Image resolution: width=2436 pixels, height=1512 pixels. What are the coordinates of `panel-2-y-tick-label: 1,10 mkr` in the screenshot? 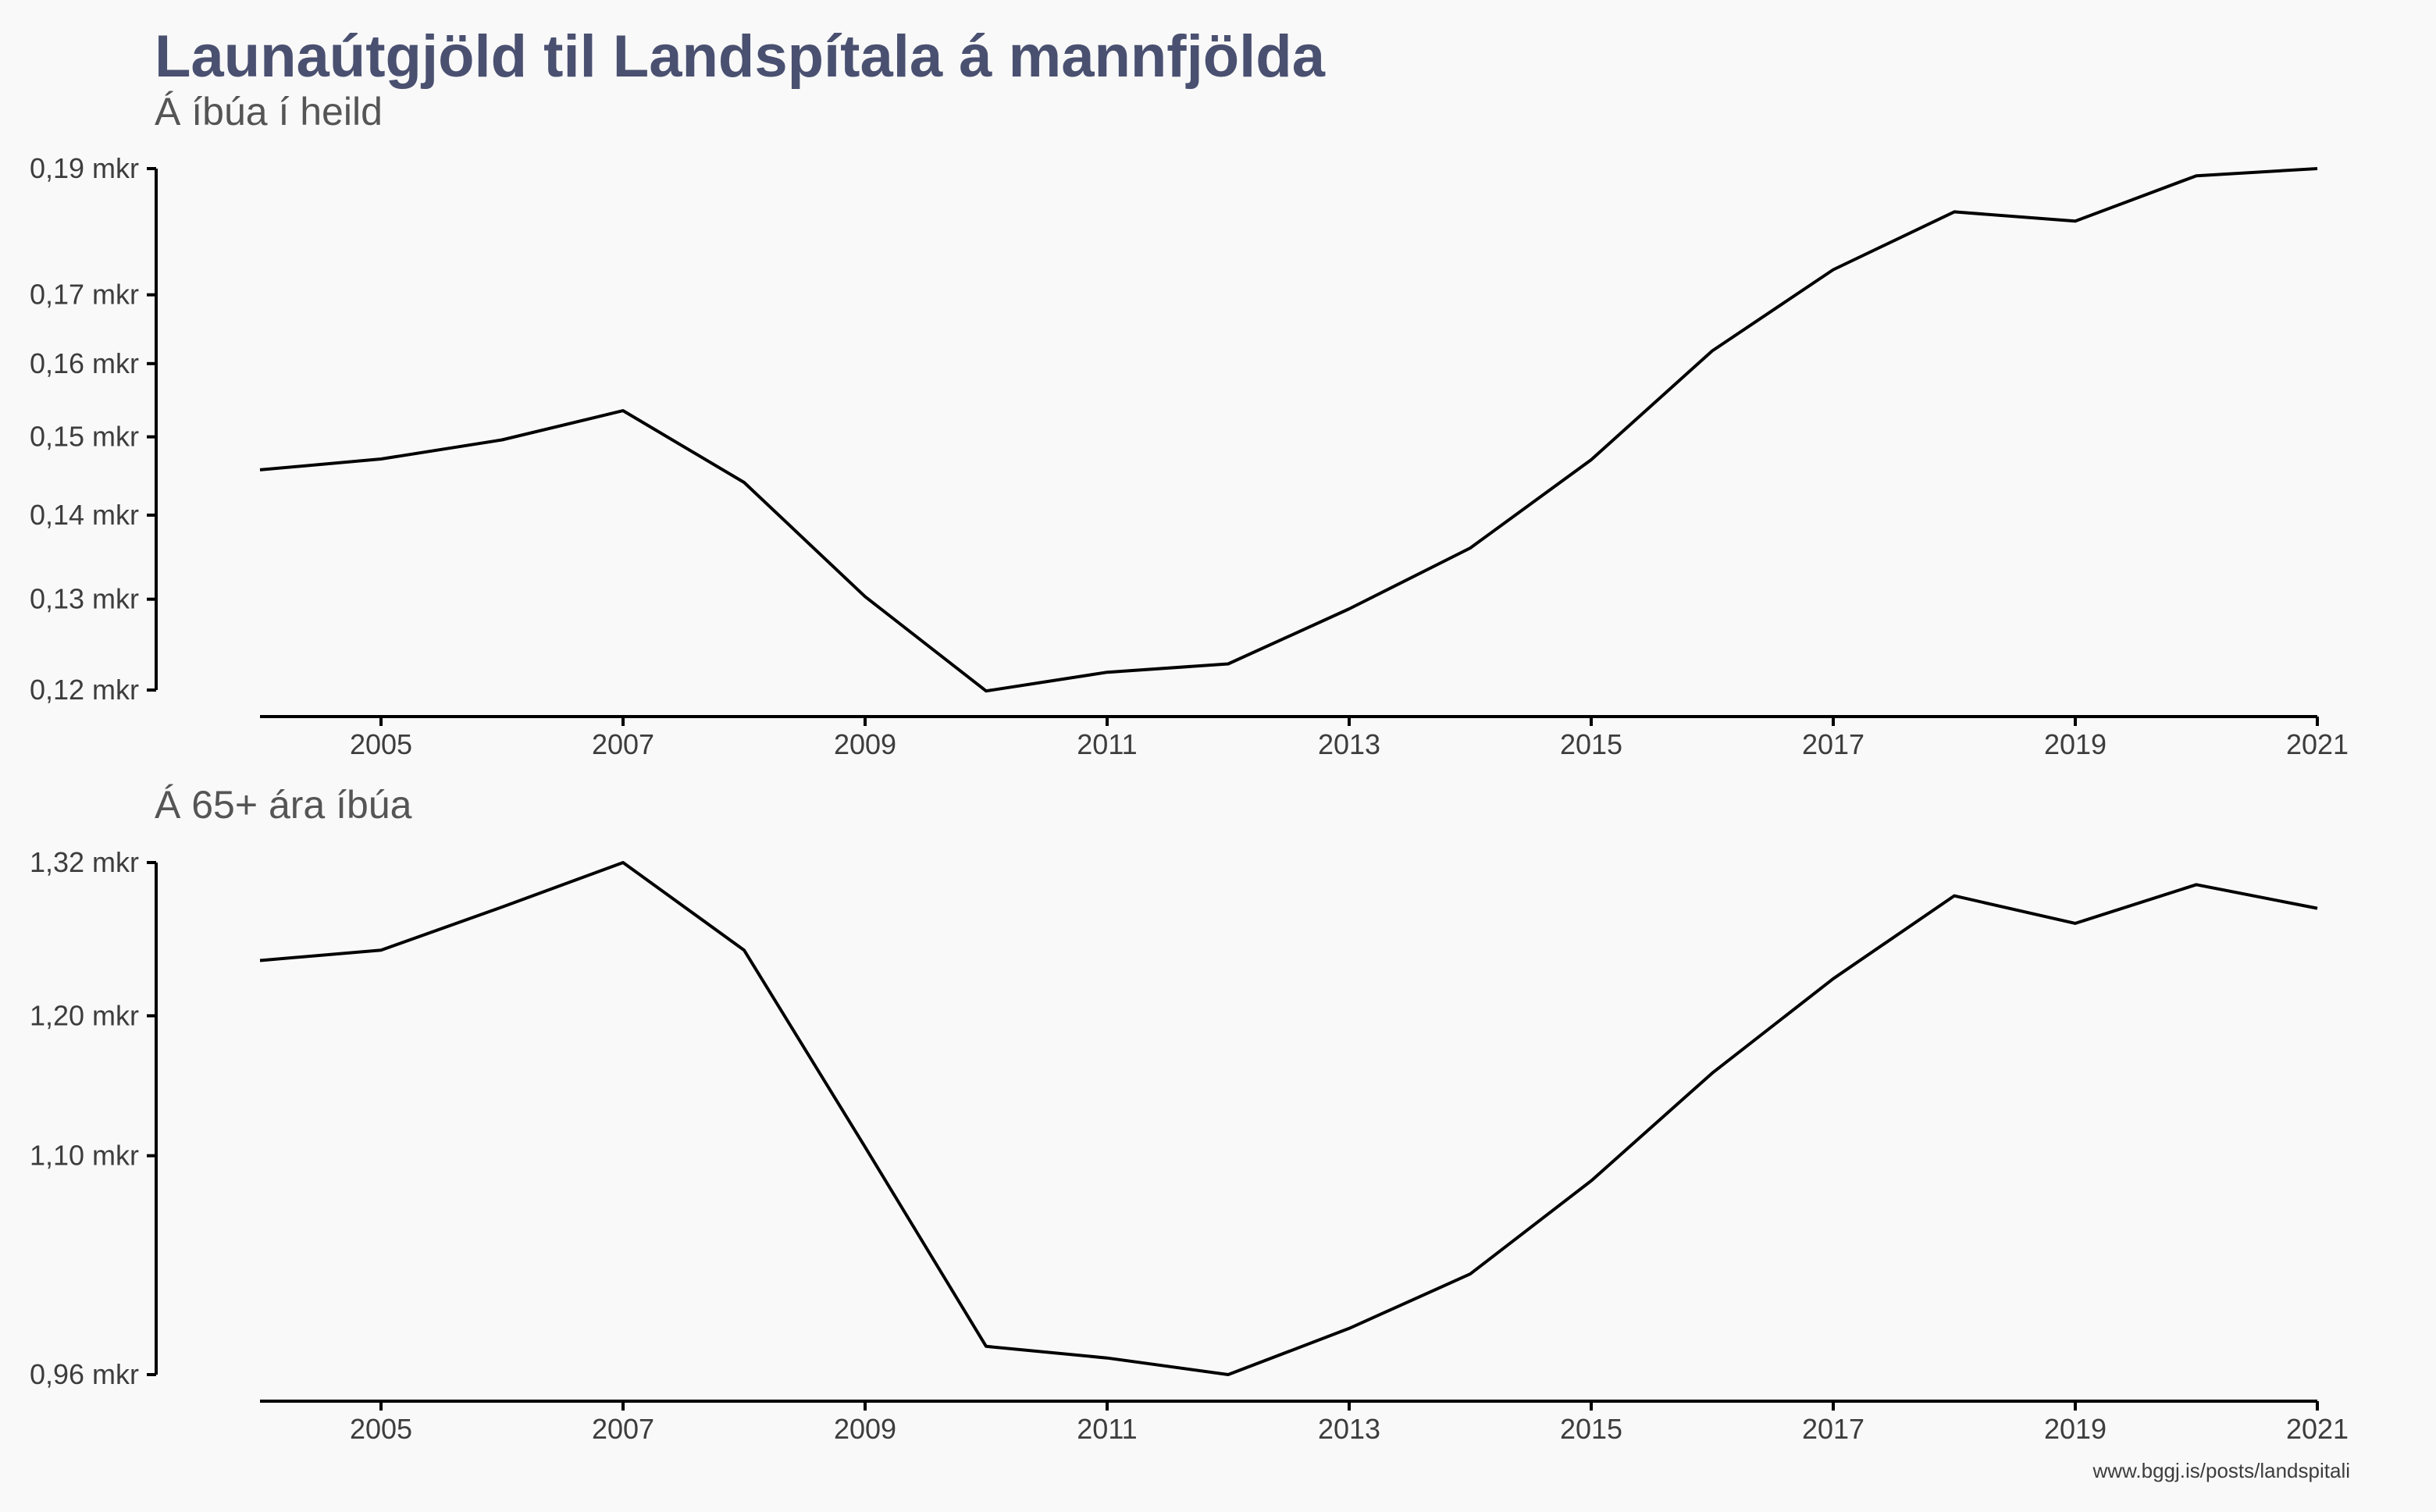 It's located at (84, 1156).